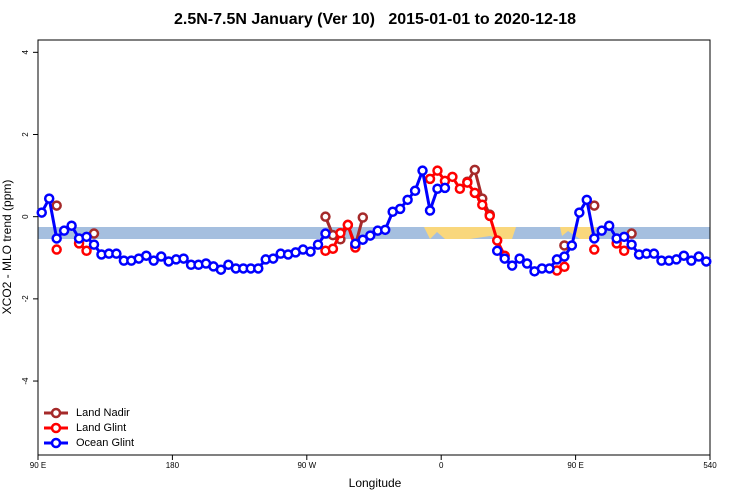  Describe the element at coordinates (25, 52) in the screenshot. I see `y-tick-label: 4` at that location.